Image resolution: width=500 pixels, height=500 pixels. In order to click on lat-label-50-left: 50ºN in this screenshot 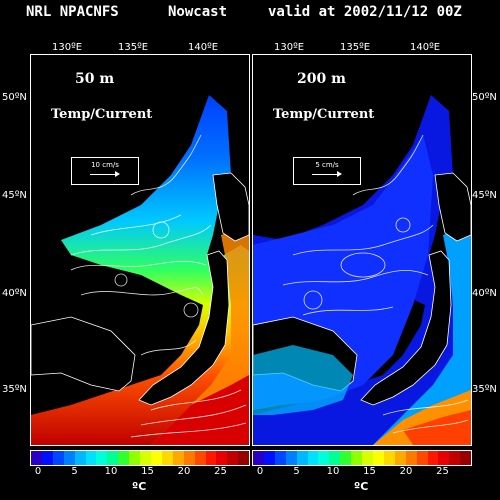, I will do `click(14, 97)`.